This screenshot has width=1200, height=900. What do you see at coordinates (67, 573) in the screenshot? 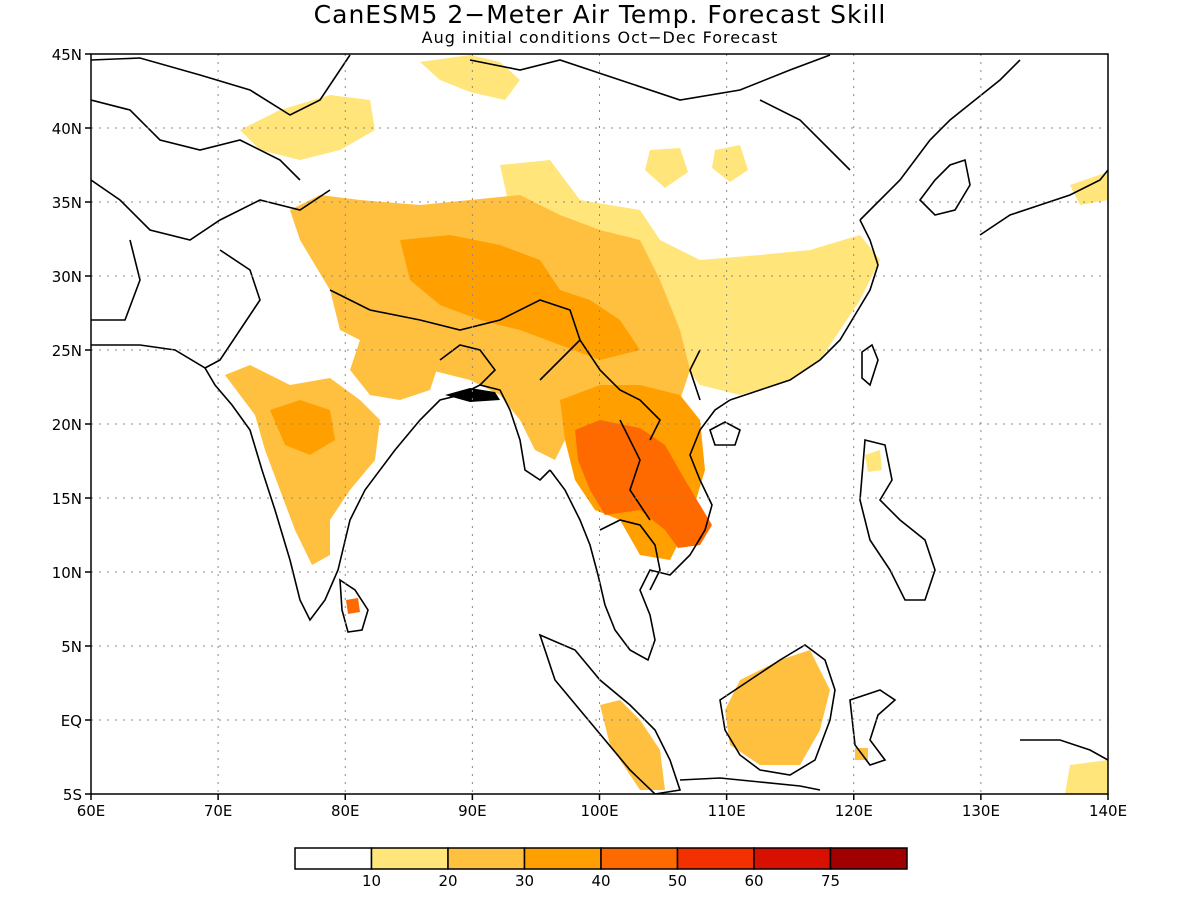
I see `lat-tick-label: 10N` at bounding box center [67, 573].